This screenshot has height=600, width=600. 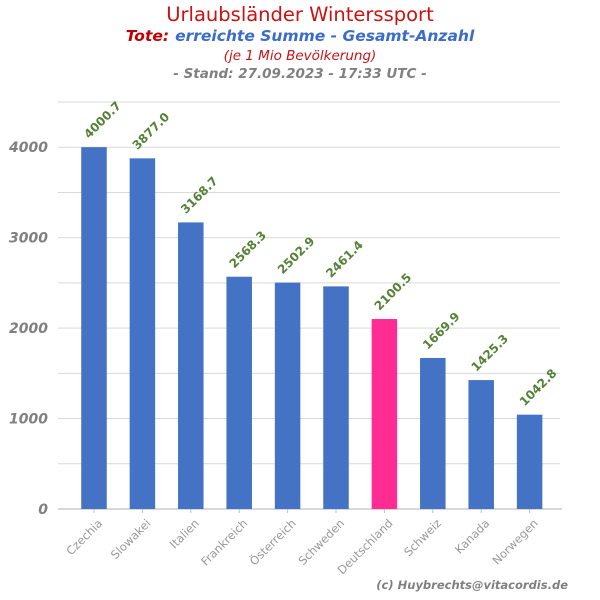 I want to click on value-label-schweiz: 1669.9, so click(x=441, y=330).